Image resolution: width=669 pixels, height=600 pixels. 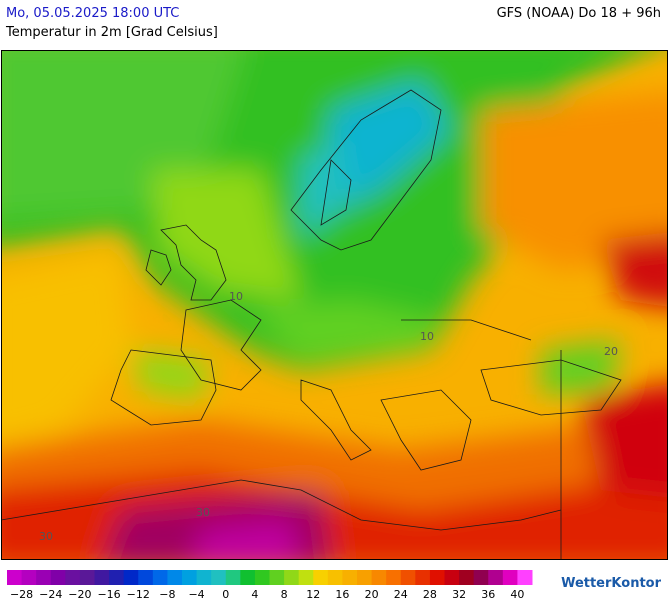 I want to click on colorbar-tick-label: −28, so click(x=21, y=594).